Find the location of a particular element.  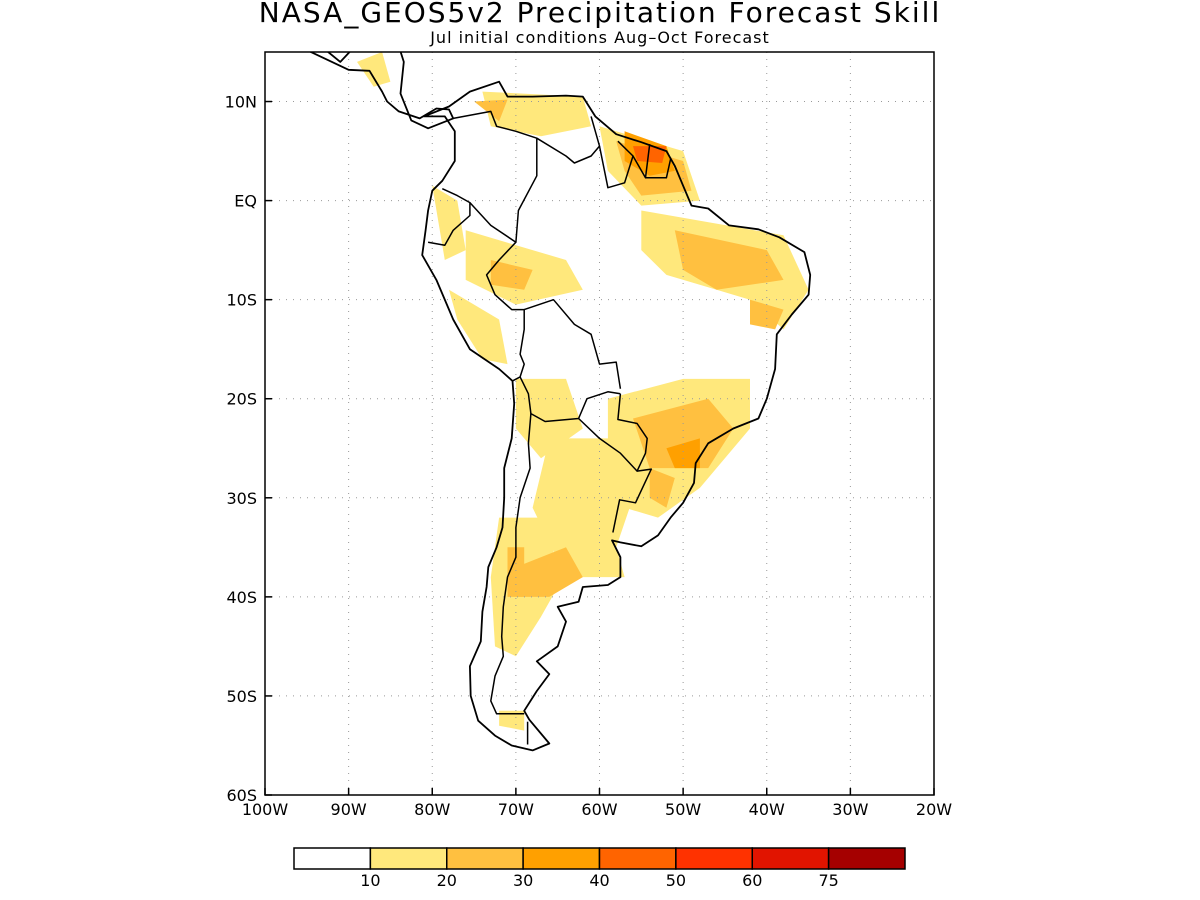

x-tick-label: 20W is located at coordinates (934, 809).